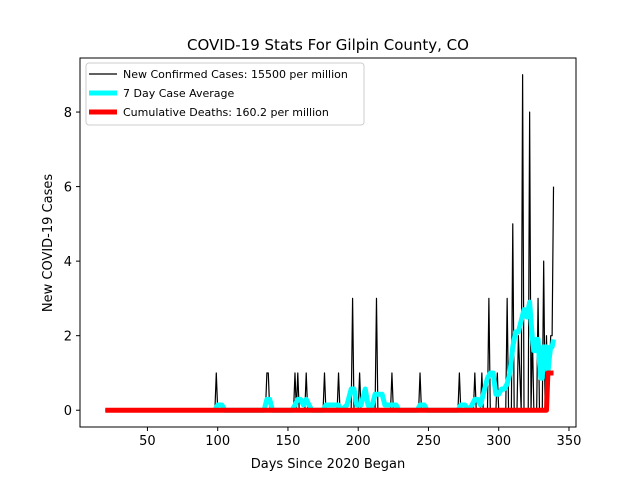 The width and height of the screenshot is (640, 480). I want to click on x-tick-label: 100, so click(217, 441).